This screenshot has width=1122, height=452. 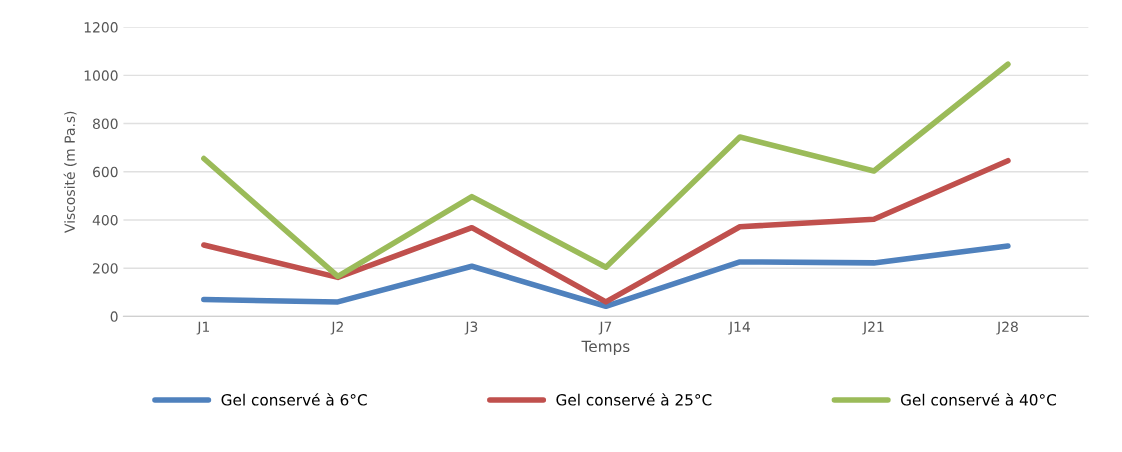 I want to click on y-tick-label: 600, so click(x=105, y=172).